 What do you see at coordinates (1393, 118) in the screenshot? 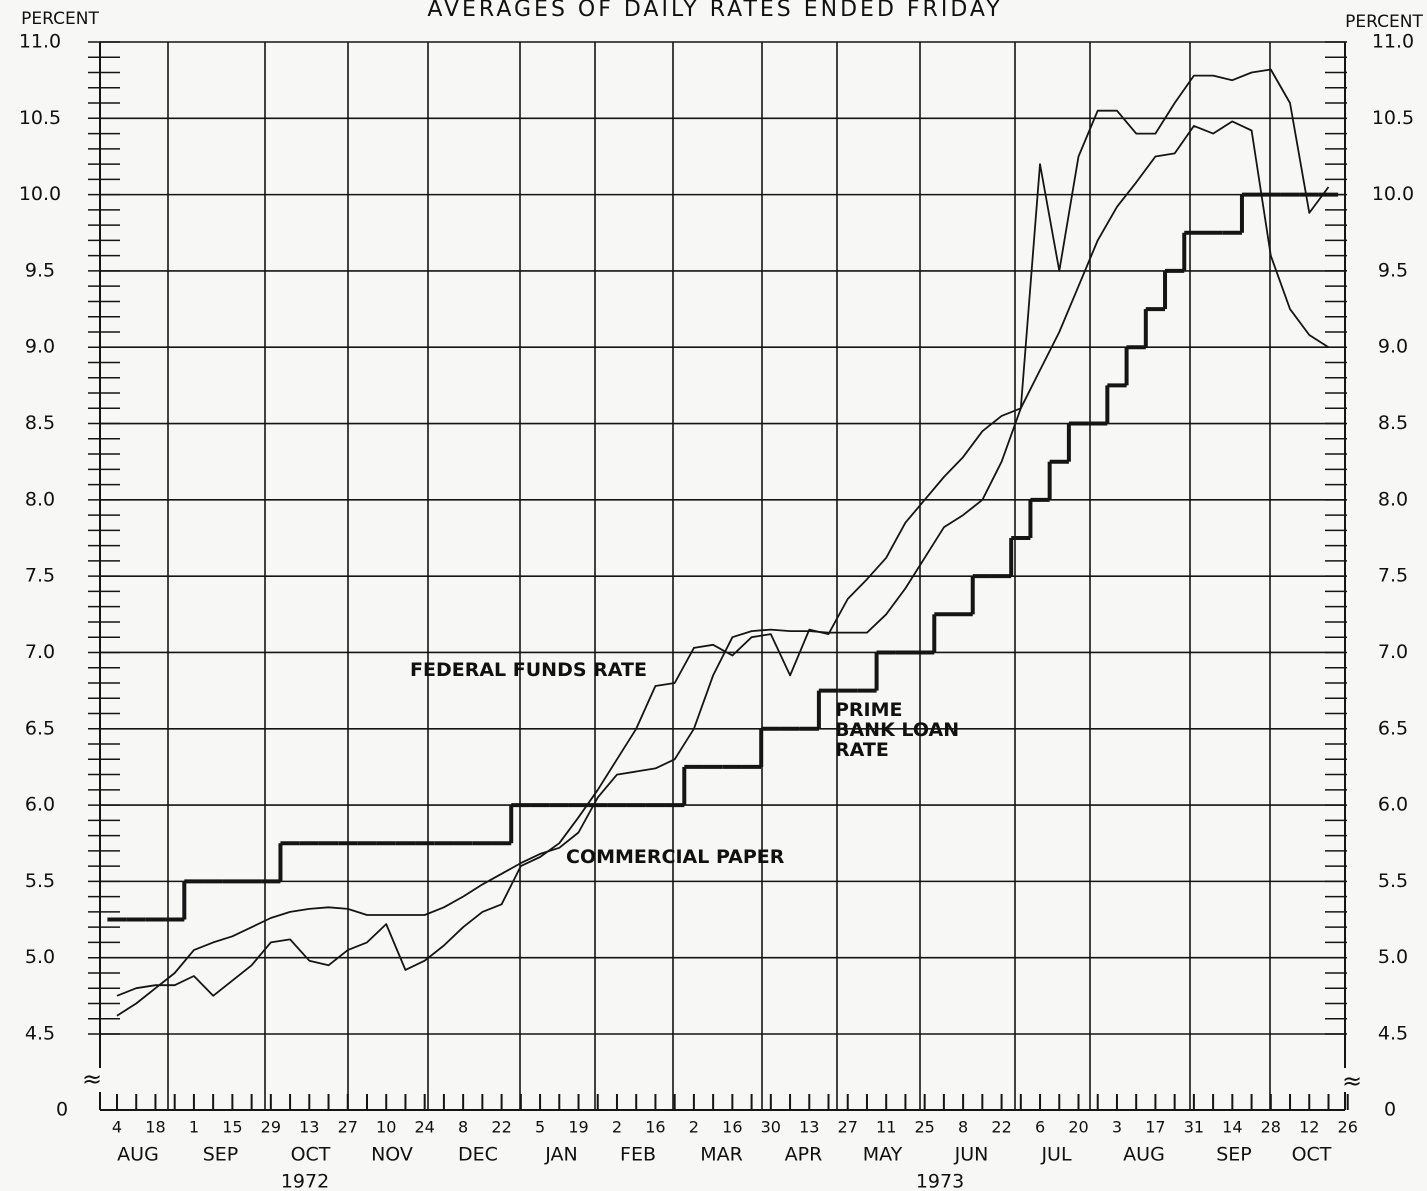
I see `y-tick-label-right: 10.5` at bounding box center [1393, 118].